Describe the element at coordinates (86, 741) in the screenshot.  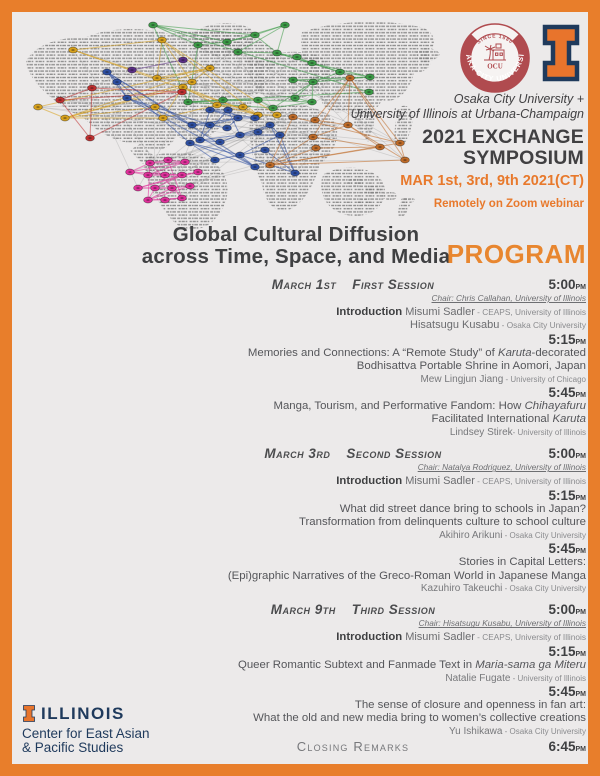
I see `ceaps-name: Center for East Asian & Pacific Studies` at that location.